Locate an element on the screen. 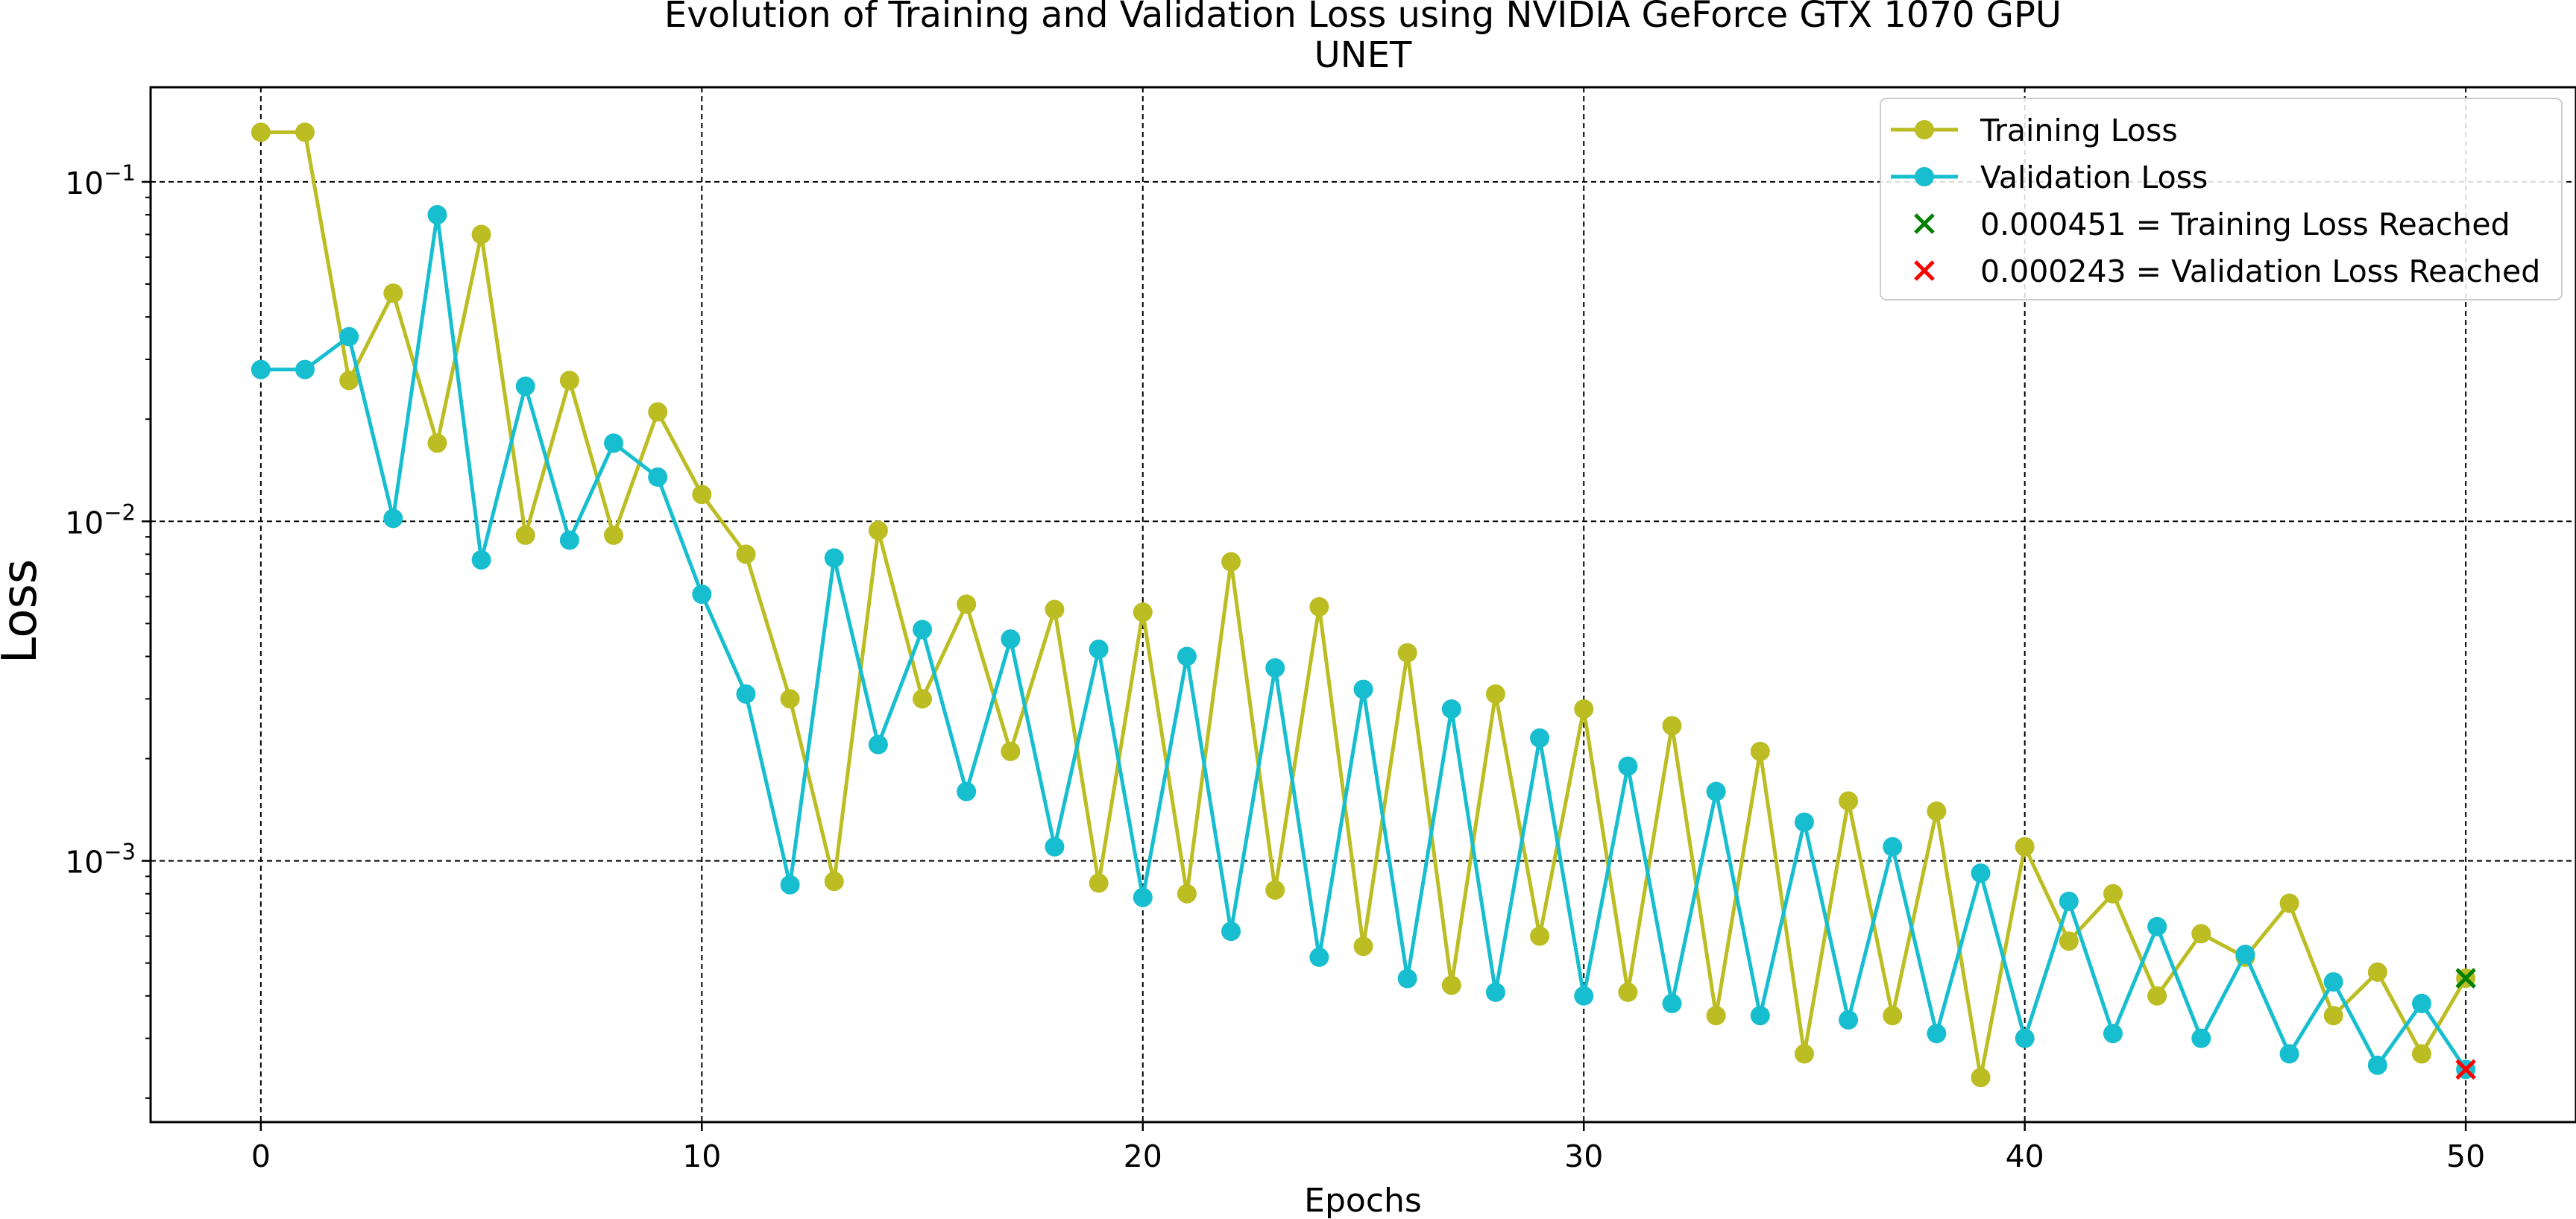 The height and width of the screenshot is (1219, 2576). legend-box is located at coordinates (2221, 199).